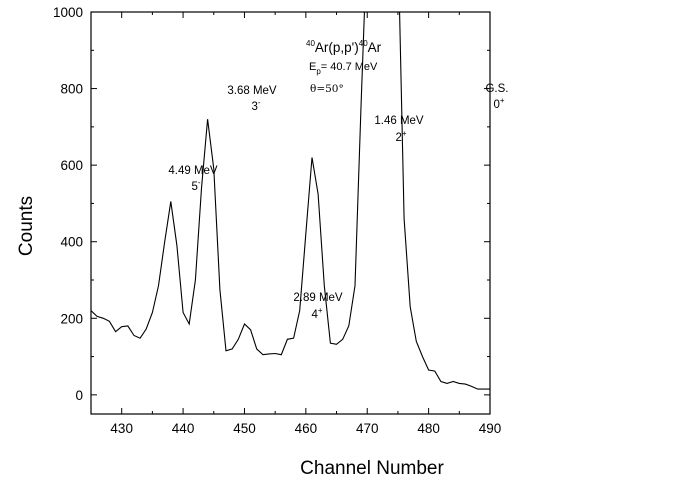  I want to click on energy-label: Ep= 40.7 MeV, so click(343, 68).